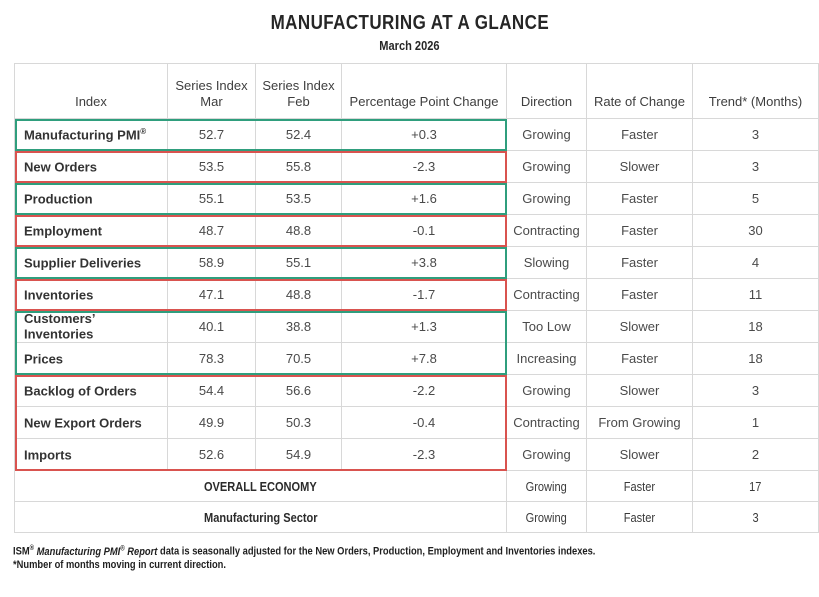  What do you see at coordinates (639, 486) in the screenshot?
I see `summary-rate-cell: Faster` at bounding box center [639, 486].